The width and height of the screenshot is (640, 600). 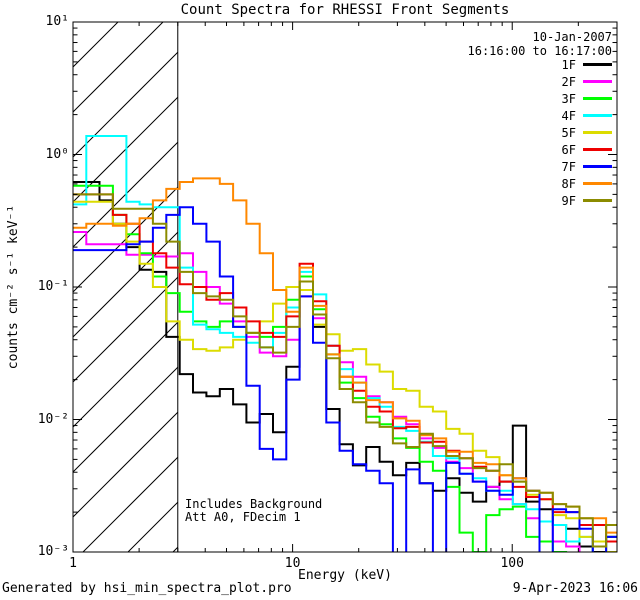 What do you see at coordinates (568, 132) in the screenshot?
I see `legend-item-label: 5F` at bounding box center [568, 132].